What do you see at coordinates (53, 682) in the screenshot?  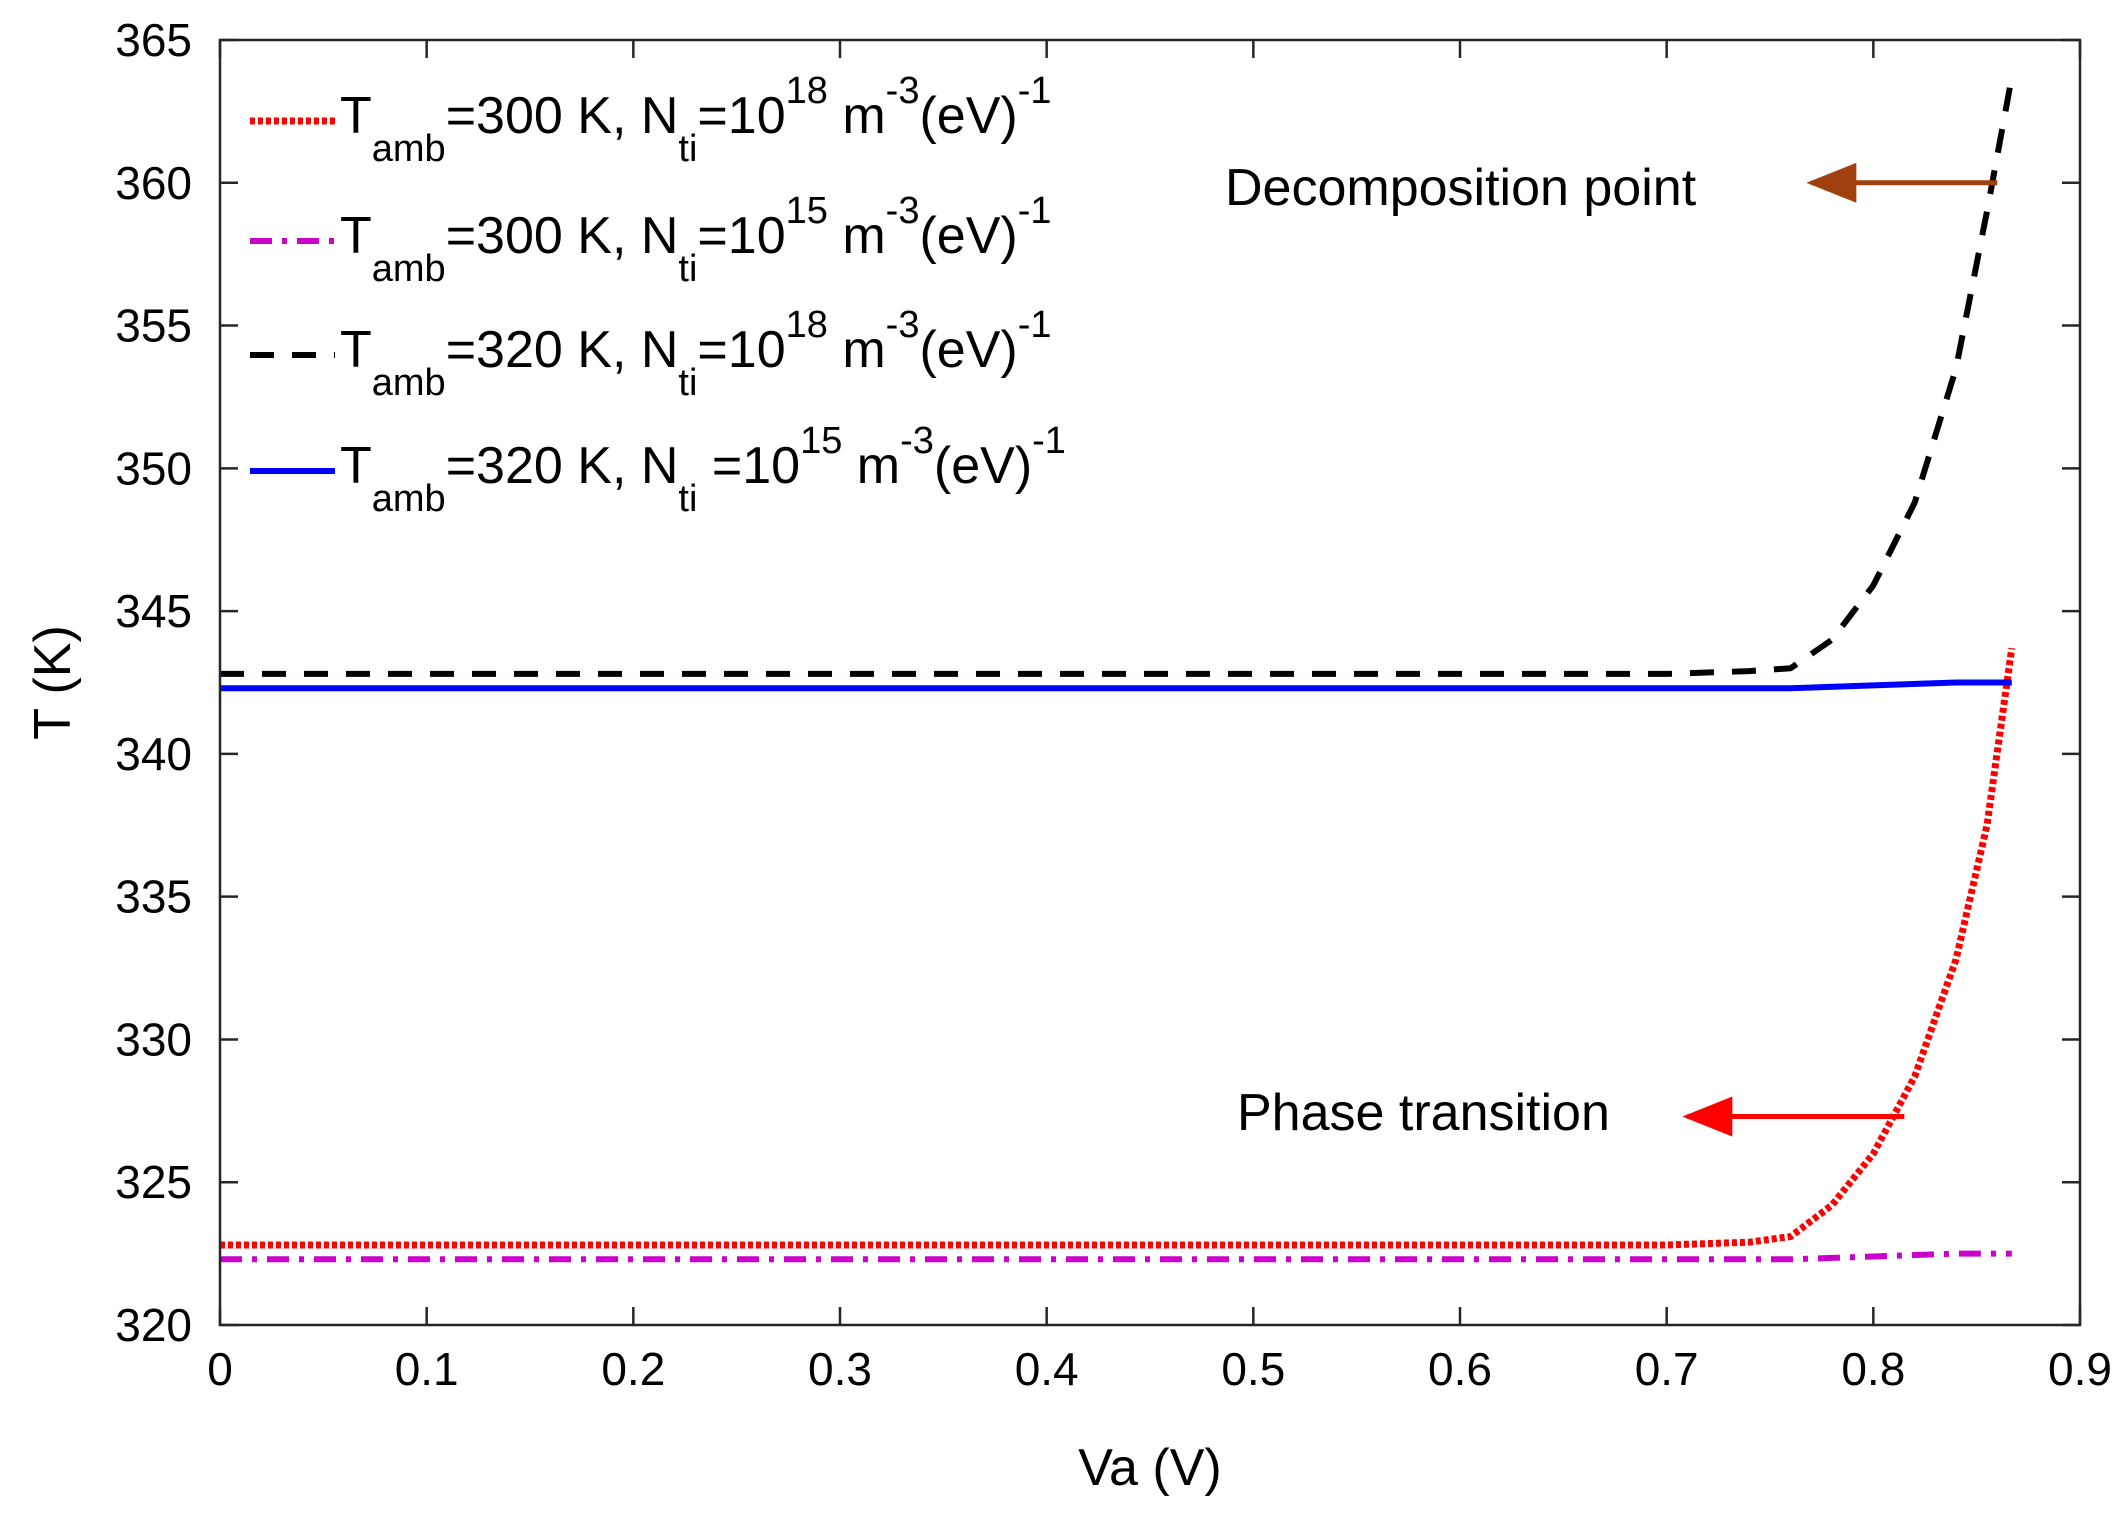 I see `y-axis-title: T (K)` at bounding box center [53, 682].